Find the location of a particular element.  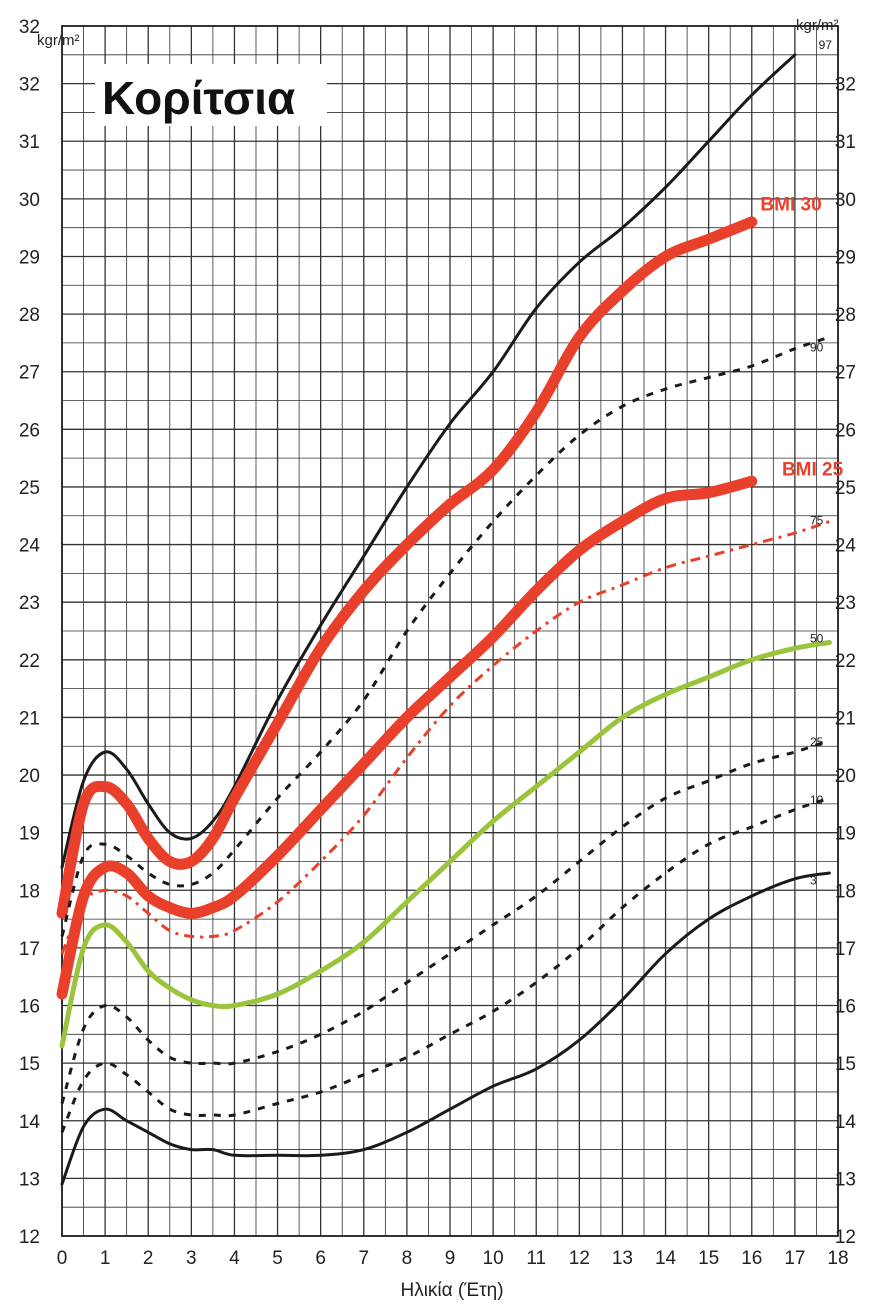

y-tick-label-left: 19 is located at coordinates (29, 834).